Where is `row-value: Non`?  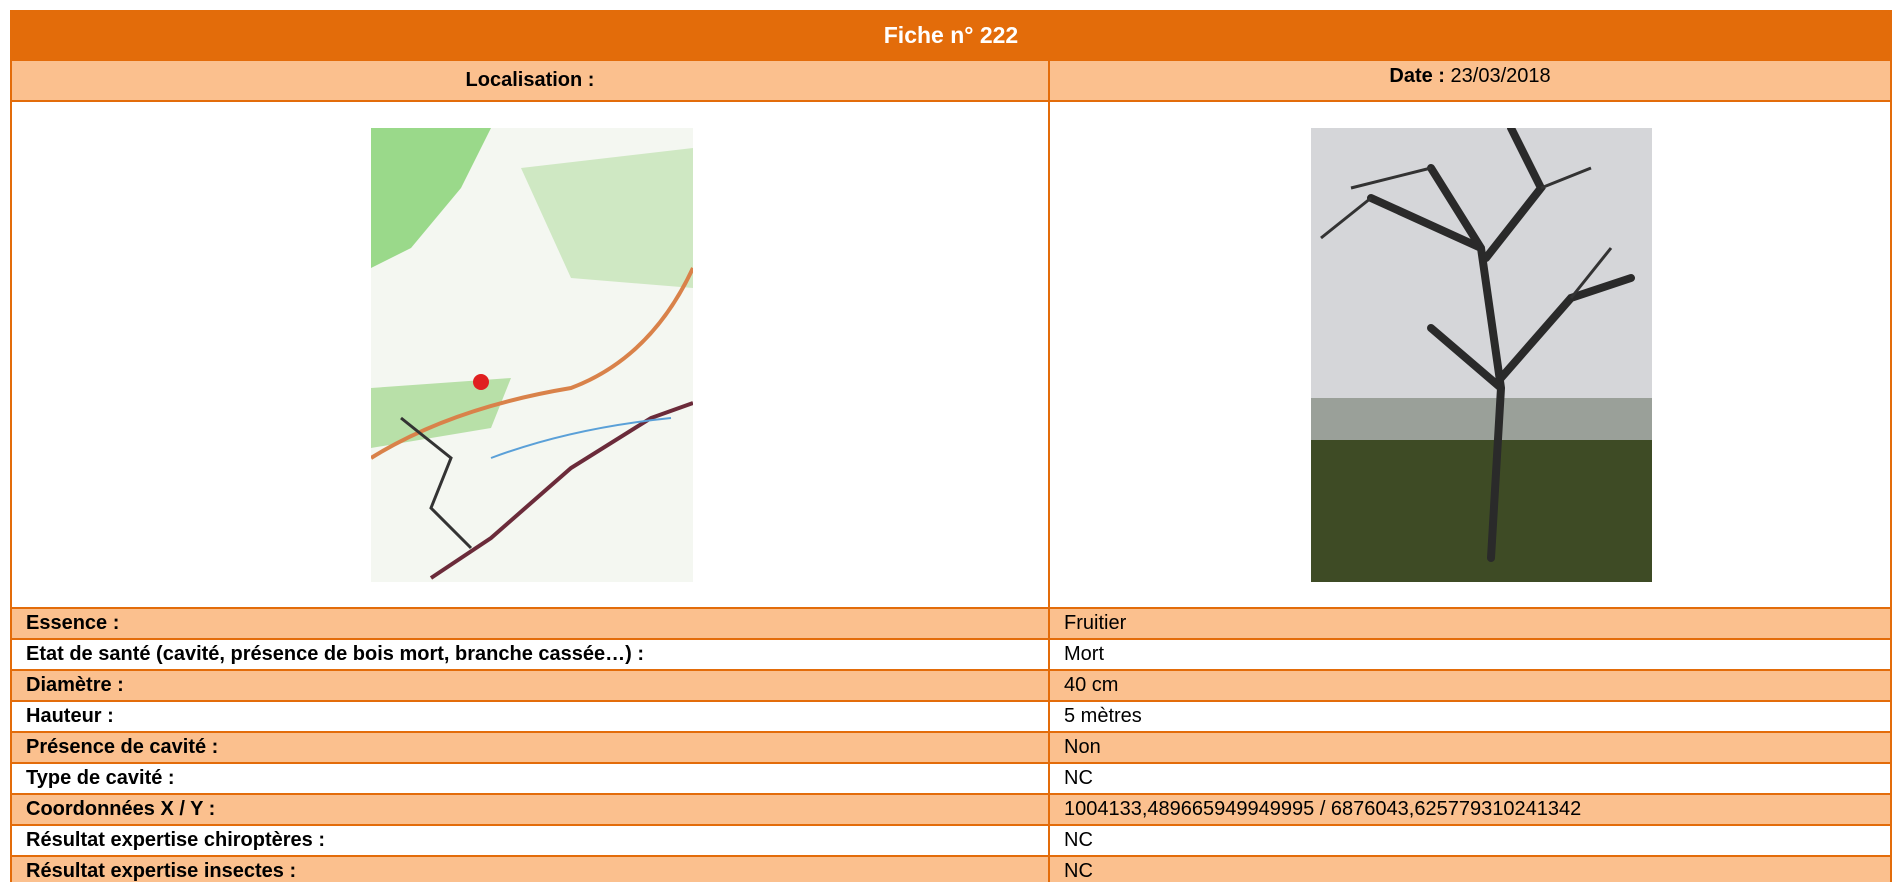 row-value: Non is located at coordinates (1470, 747).